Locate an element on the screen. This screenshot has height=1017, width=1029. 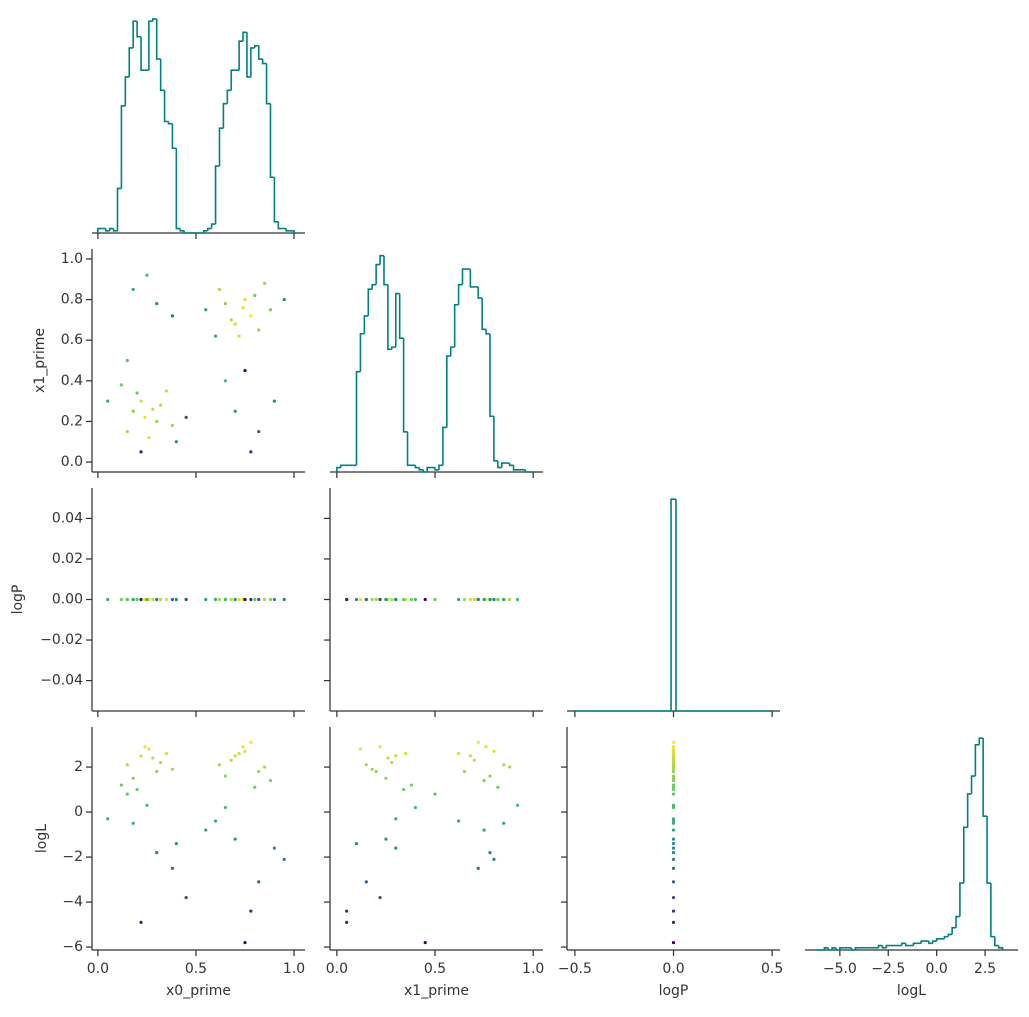
x-tick-label: 0.5 is located at coordinates (772, 969).